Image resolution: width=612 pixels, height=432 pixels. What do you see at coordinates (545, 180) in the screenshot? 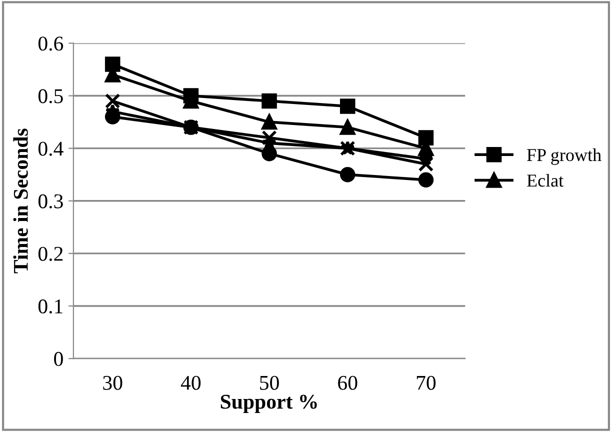
I see `legend-label: Eclat` at bounding box center [545, 180].